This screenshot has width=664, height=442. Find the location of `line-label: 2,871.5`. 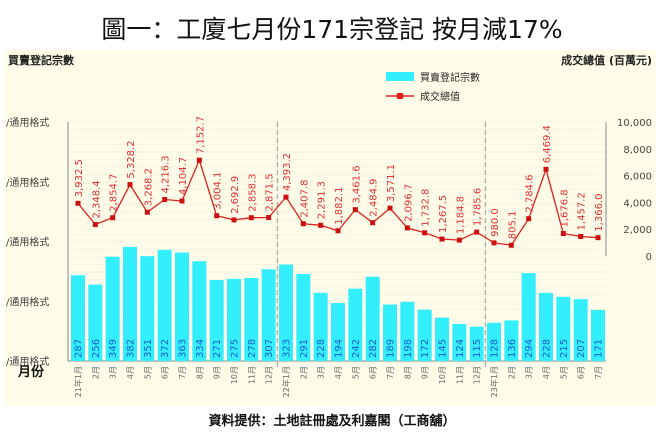

line-label: 2,871.5 is located at coordinates (270, 192).